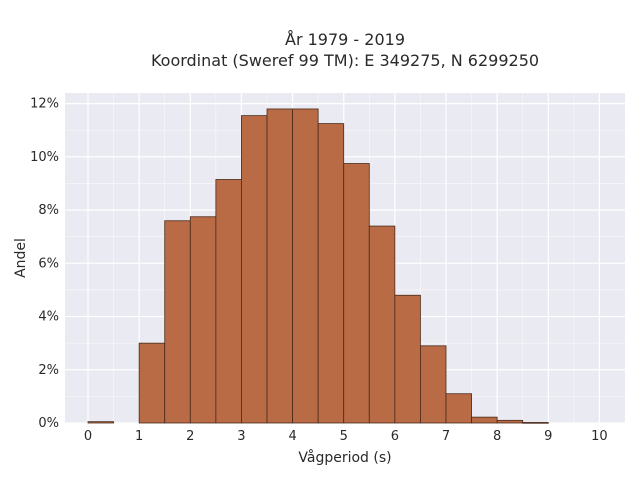  Describe the element at coordinates (344, 457) in the screenshot. I see `x-axis-label: Vågperiod (s)` at that location.